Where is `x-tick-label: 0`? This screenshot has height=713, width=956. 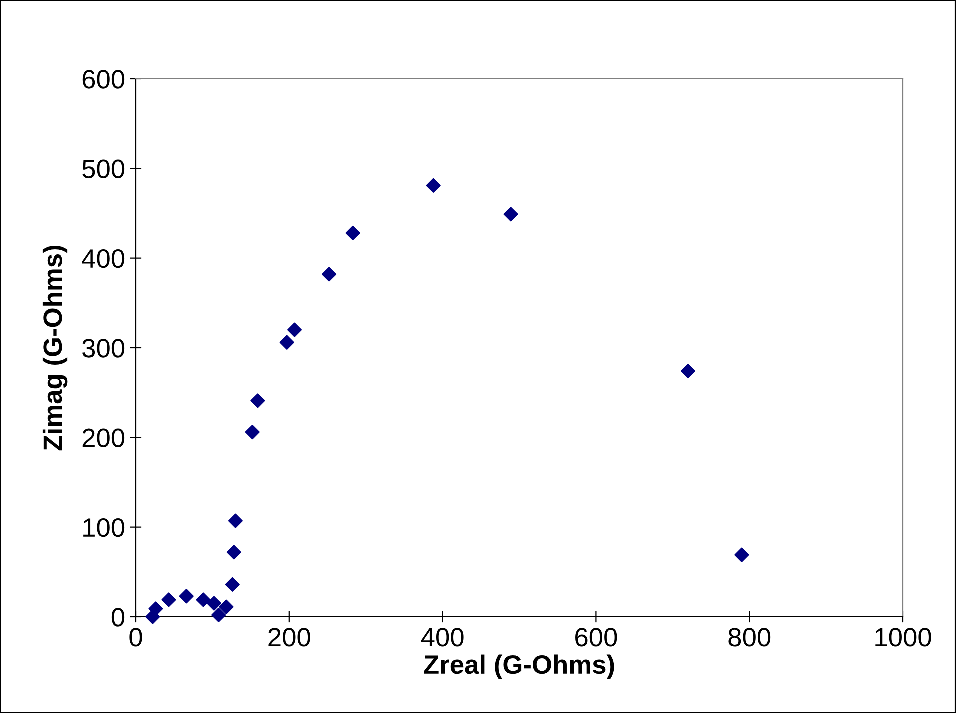 x-tick-label: 0 is located at coordinates (136, 637).